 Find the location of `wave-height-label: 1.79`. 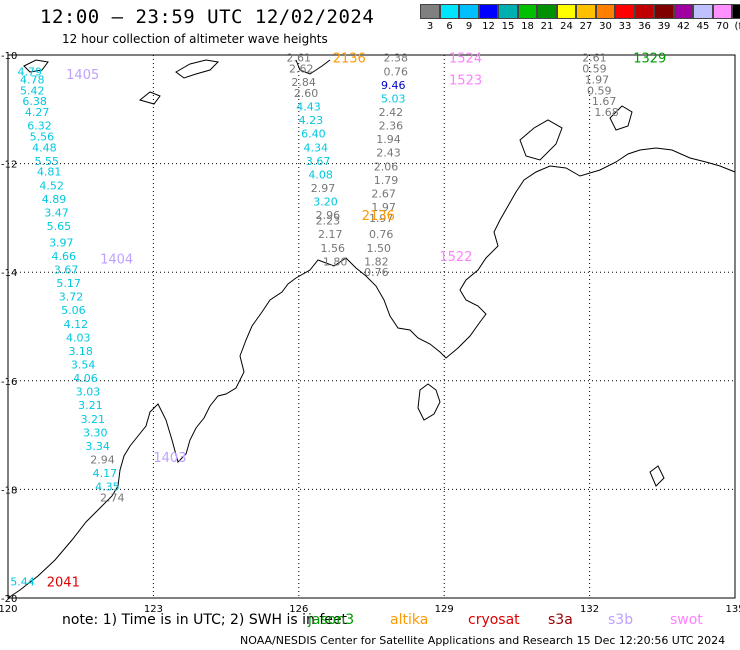

wave-height-label: 1.79 is located at coordinates (386, 180).